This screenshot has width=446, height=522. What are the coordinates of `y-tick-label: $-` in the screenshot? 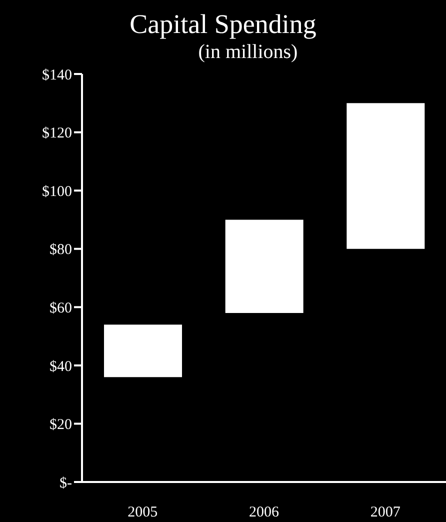 It's located at (66, 483).